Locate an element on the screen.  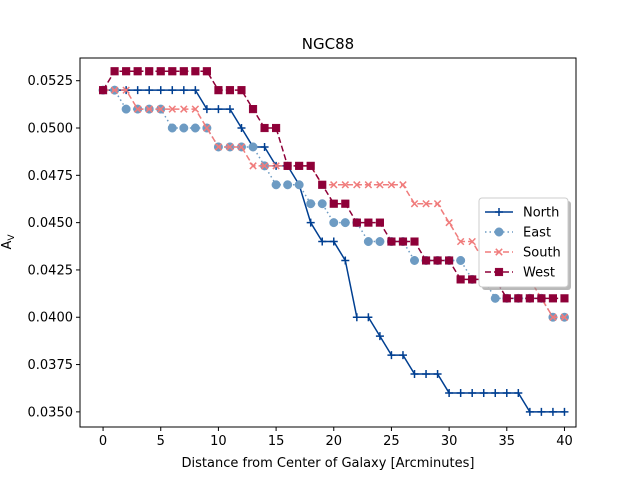
y-tick-label: 0.0425 is located at coordinates (51, 270).